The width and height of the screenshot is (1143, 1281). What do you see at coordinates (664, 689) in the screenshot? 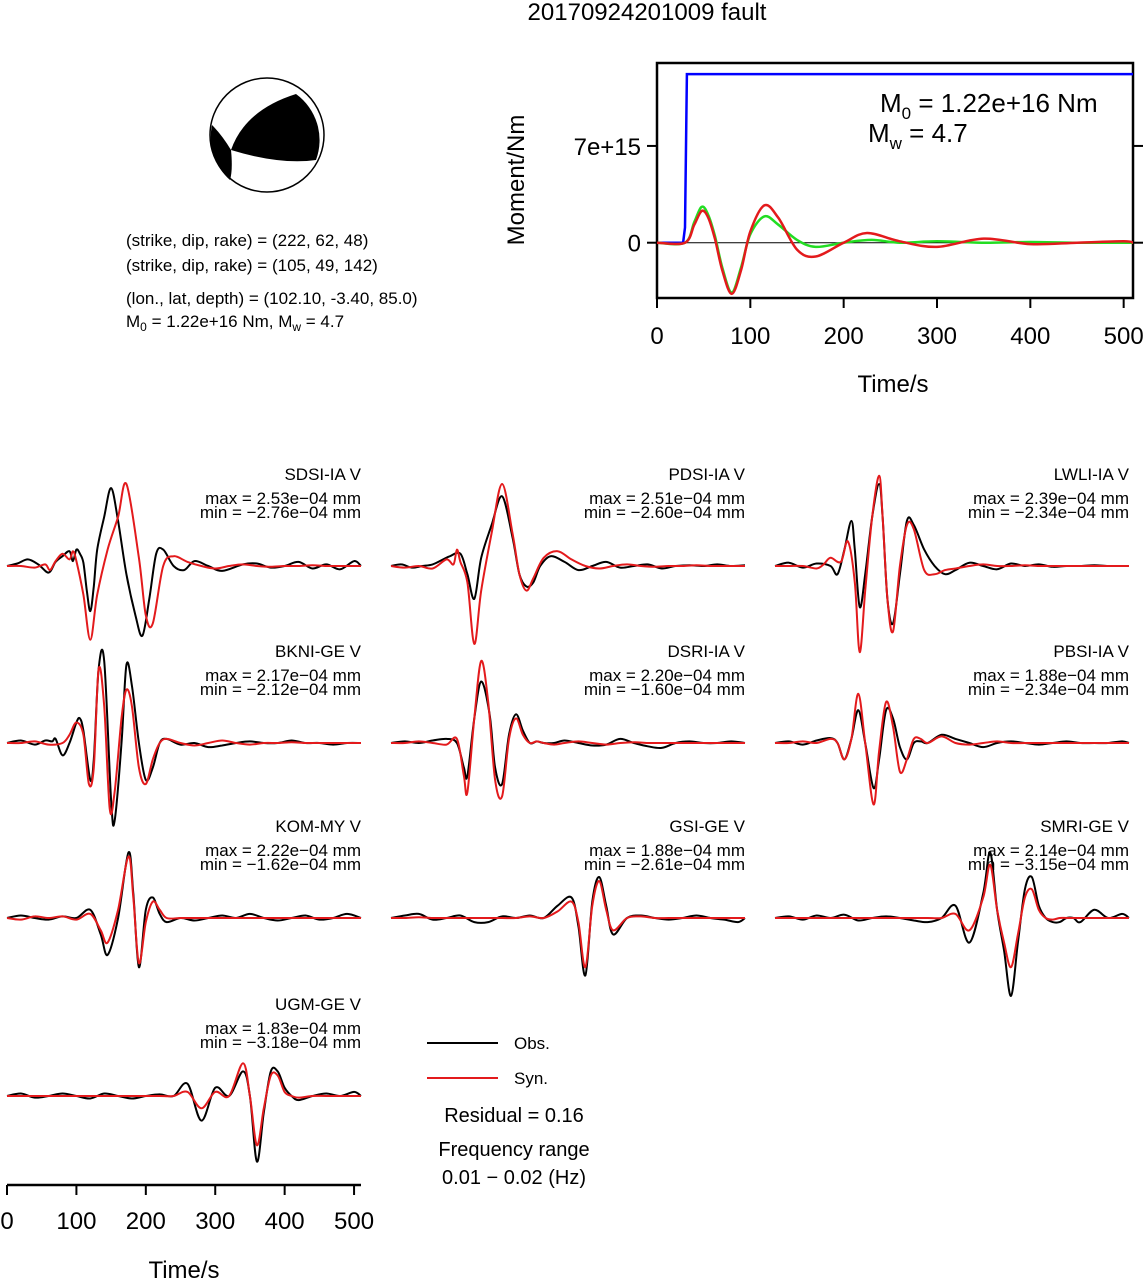
I see `station-min: min = −1.60e−04 mm` at bounding box center [664, 689].